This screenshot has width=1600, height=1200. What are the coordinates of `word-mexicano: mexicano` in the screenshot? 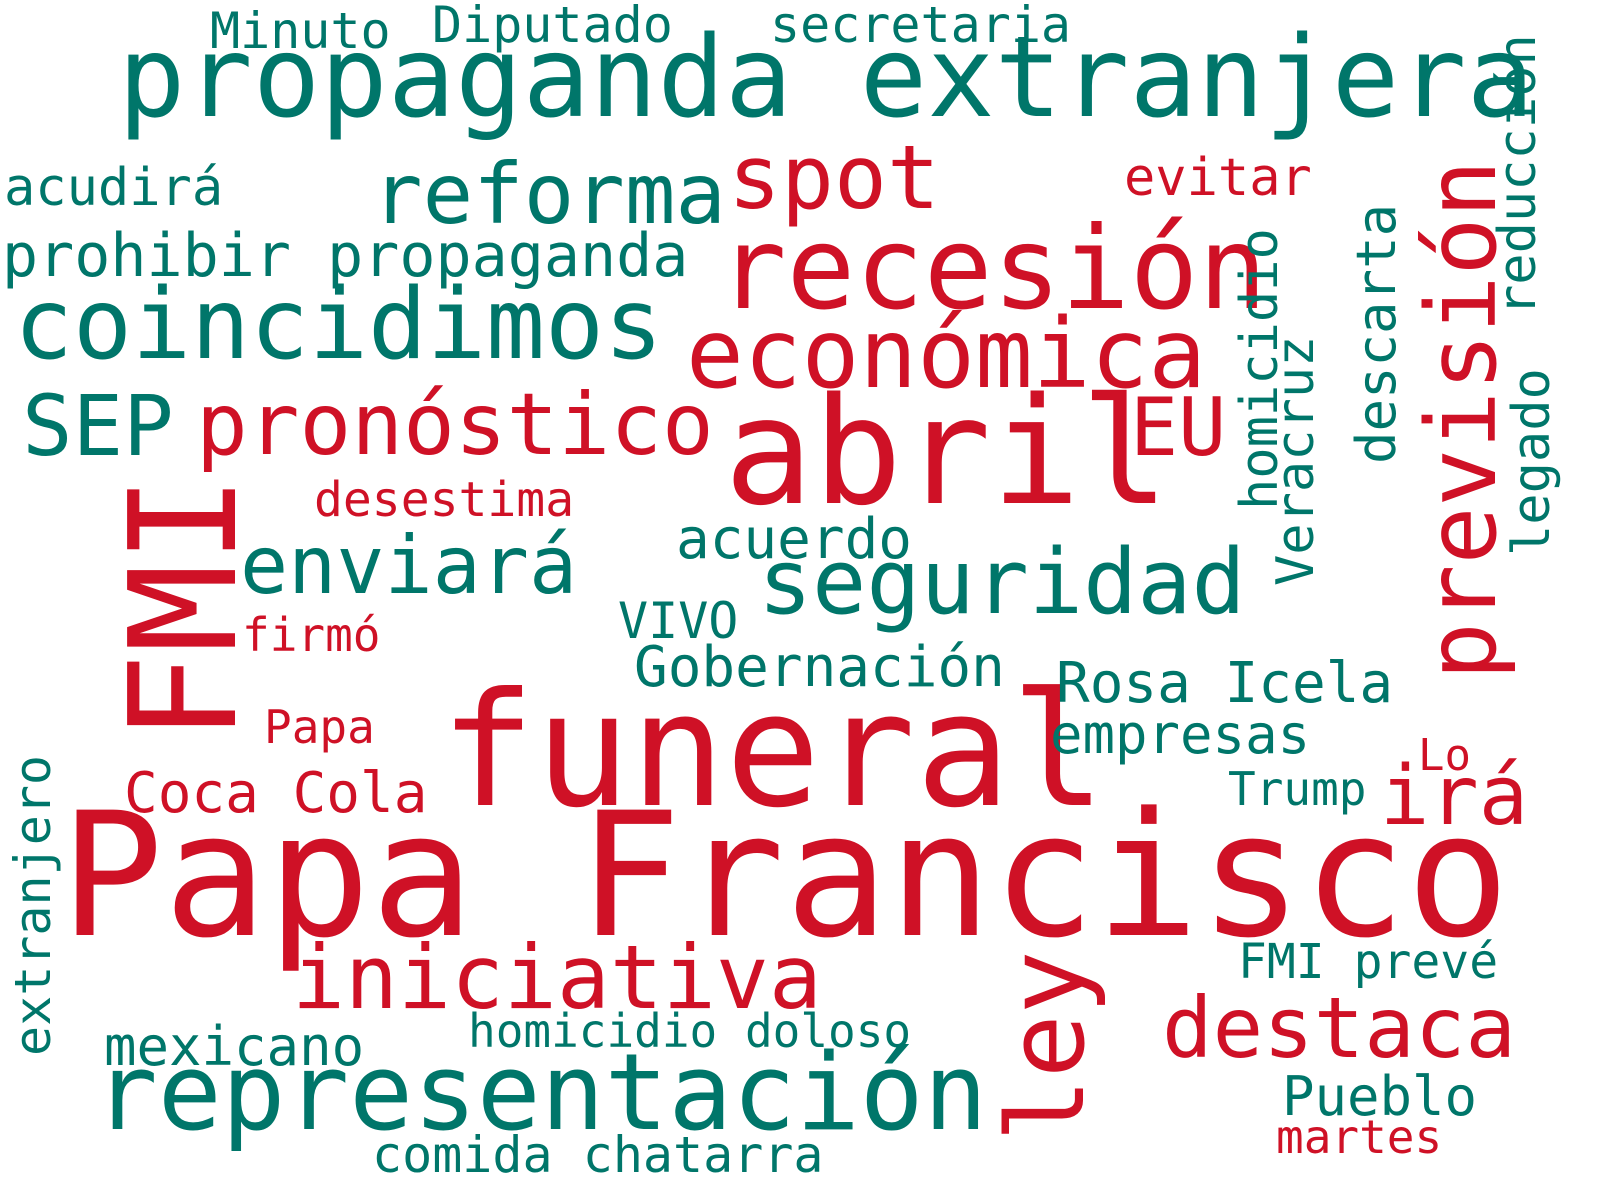 It's located at (234, 1046).